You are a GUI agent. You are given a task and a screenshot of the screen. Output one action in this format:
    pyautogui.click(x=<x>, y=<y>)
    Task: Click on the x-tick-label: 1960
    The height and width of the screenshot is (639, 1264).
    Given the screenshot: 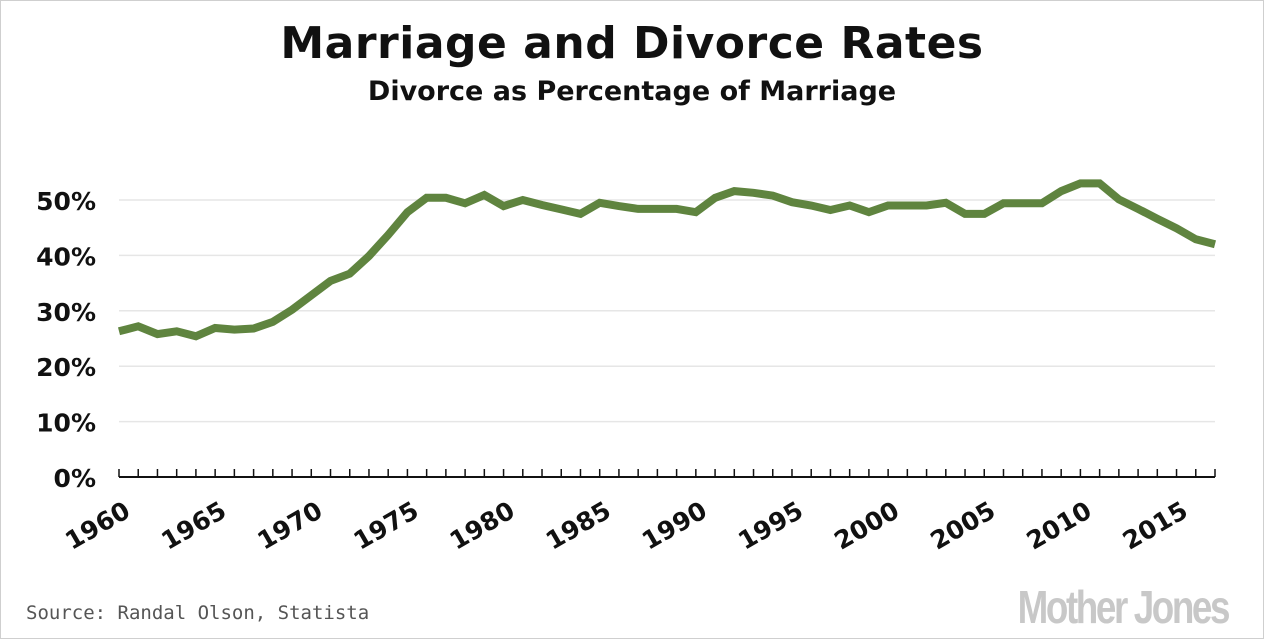 What is the action you would take?
    pyautogui.click(x=97, y=526)
    